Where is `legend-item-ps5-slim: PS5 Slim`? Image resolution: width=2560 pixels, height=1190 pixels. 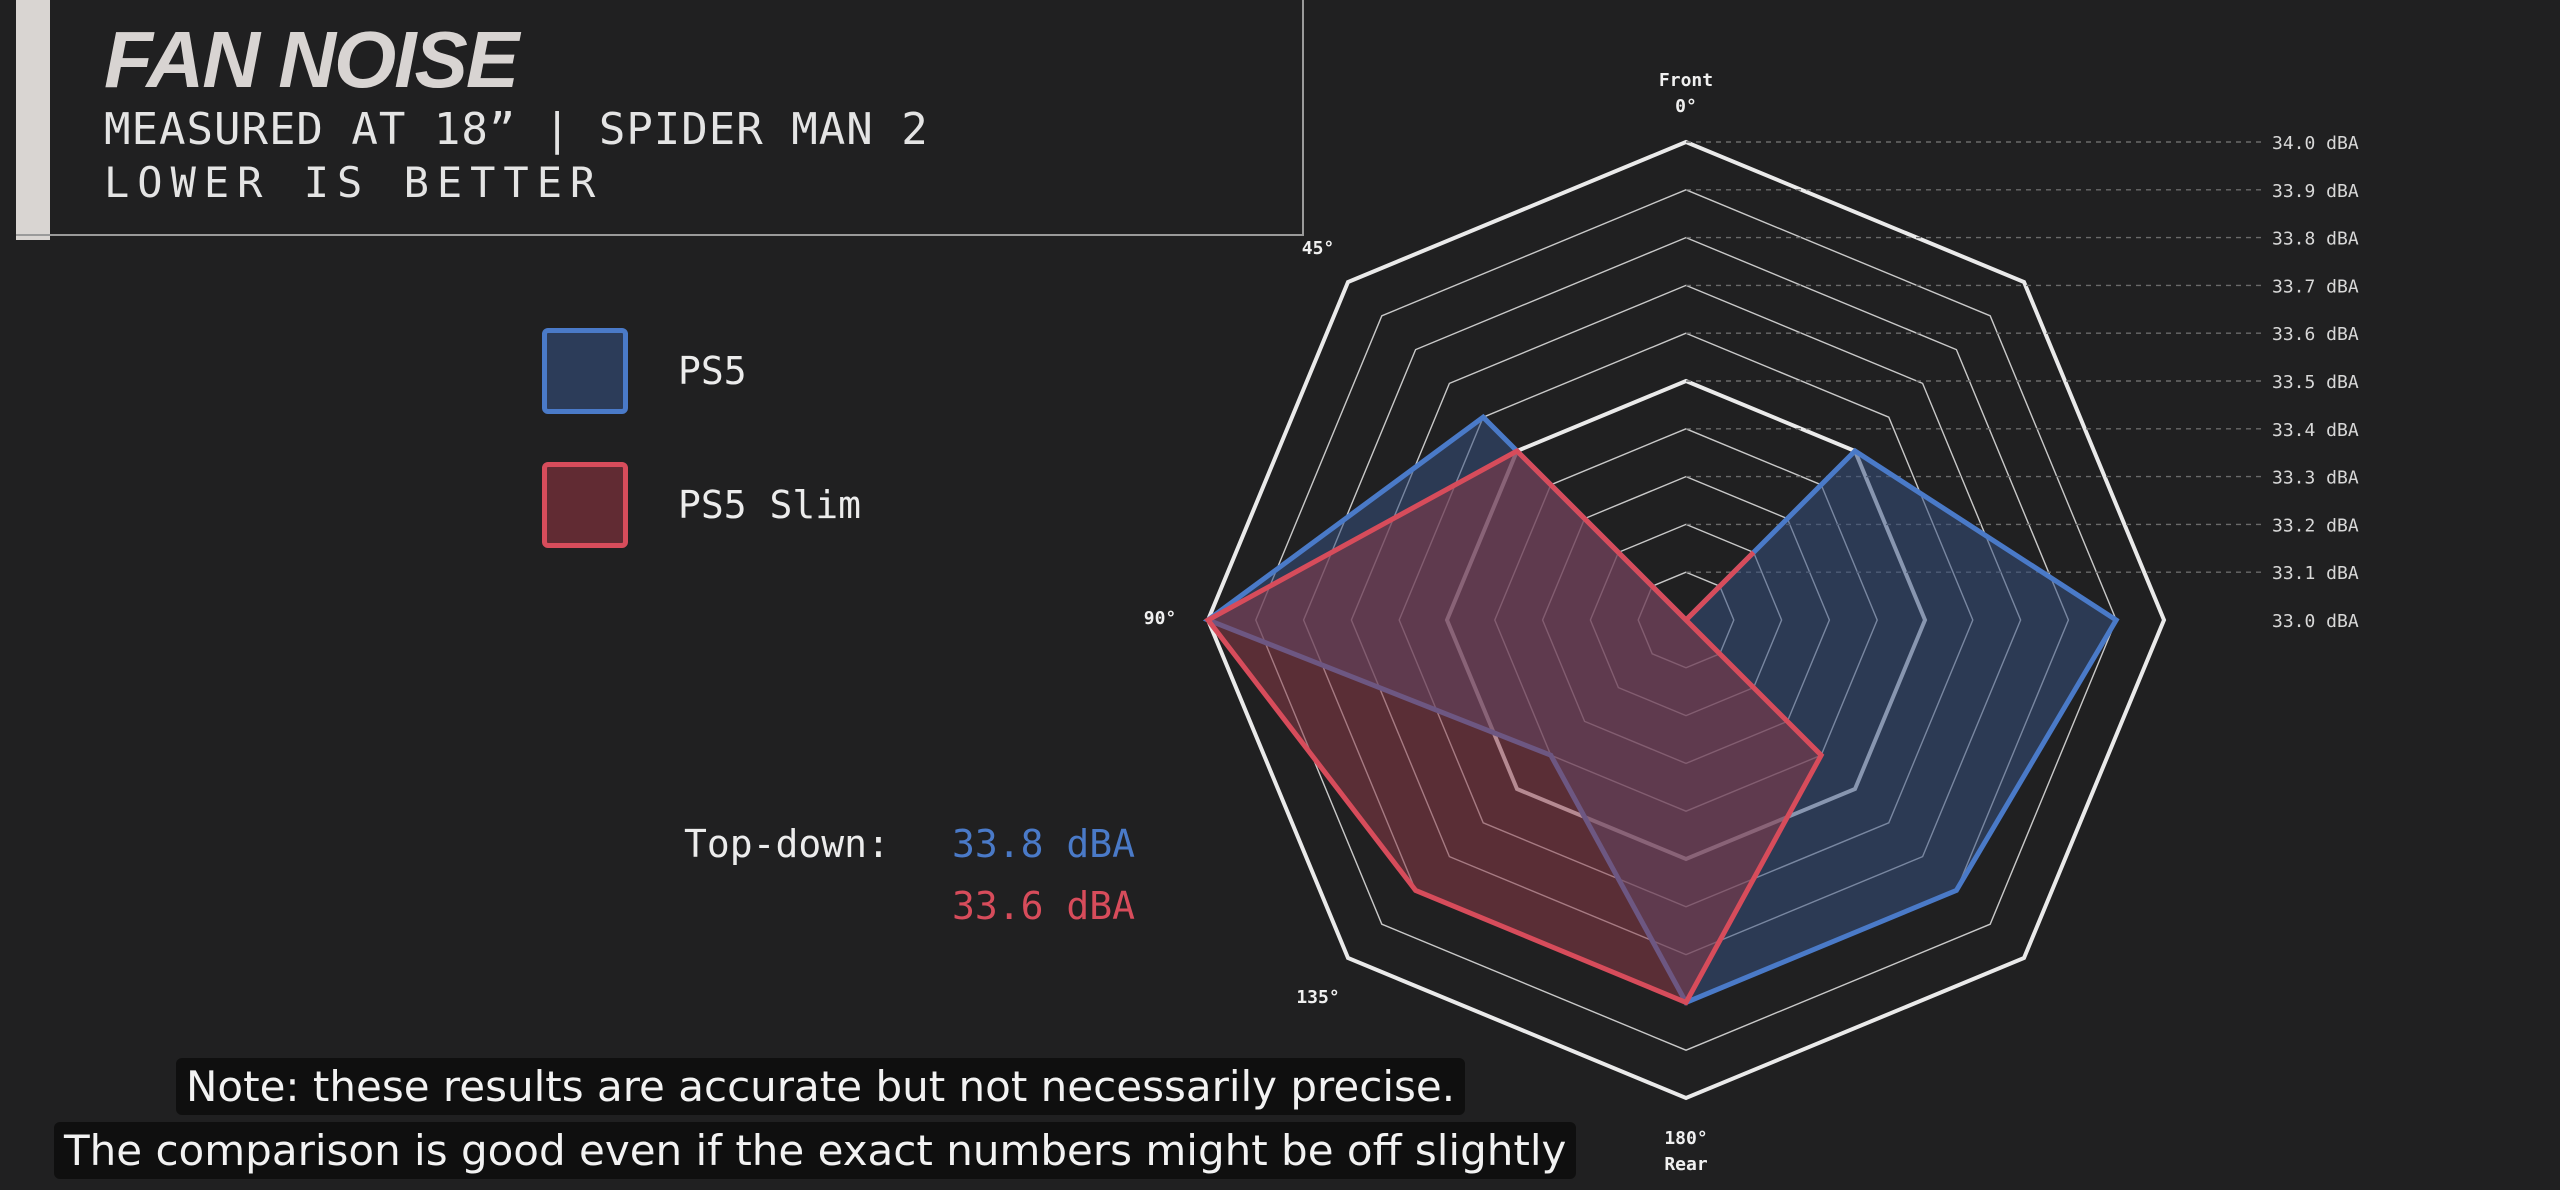
legend-item-ps5-slim: PS5 Slim is located at coordinates (701, 505).